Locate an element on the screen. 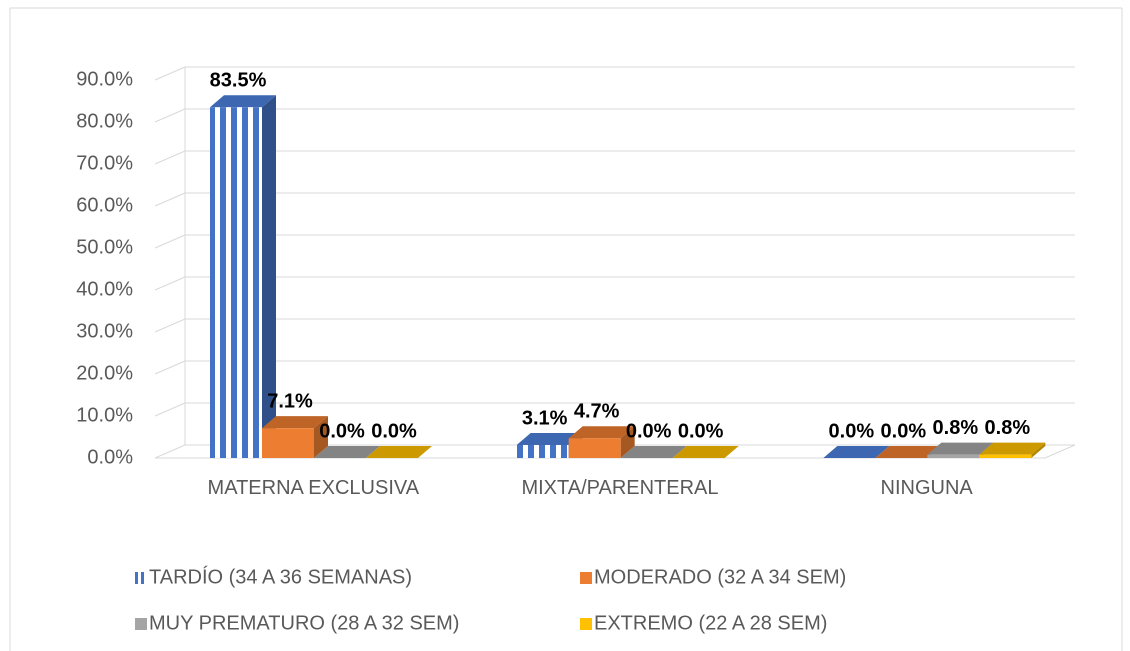  legend-label: MUY PREMATURO (28 A 32 SEM) is located at coordinates (304, 623).